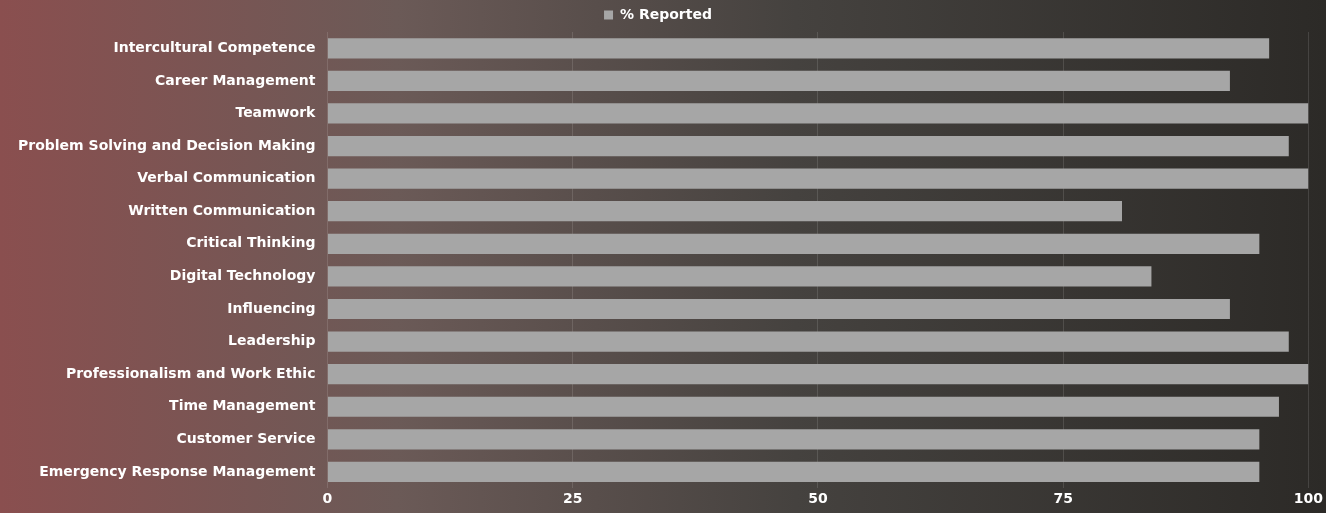 This screenshot has width=1326, height=513. Describe the element at coordinates (246, 437) in the screenshot. I see `y-tick-label: Customer Service` at that location.